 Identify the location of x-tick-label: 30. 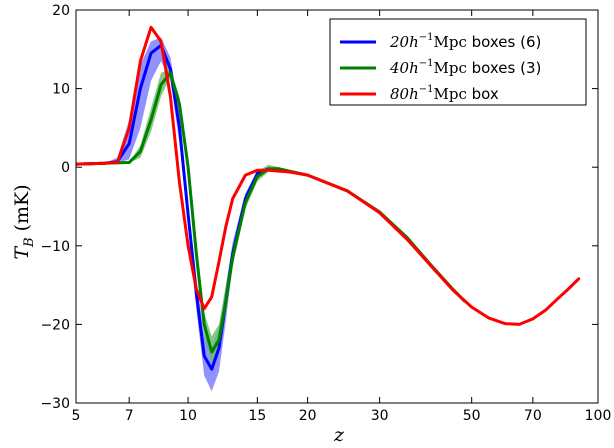
(380, 416).